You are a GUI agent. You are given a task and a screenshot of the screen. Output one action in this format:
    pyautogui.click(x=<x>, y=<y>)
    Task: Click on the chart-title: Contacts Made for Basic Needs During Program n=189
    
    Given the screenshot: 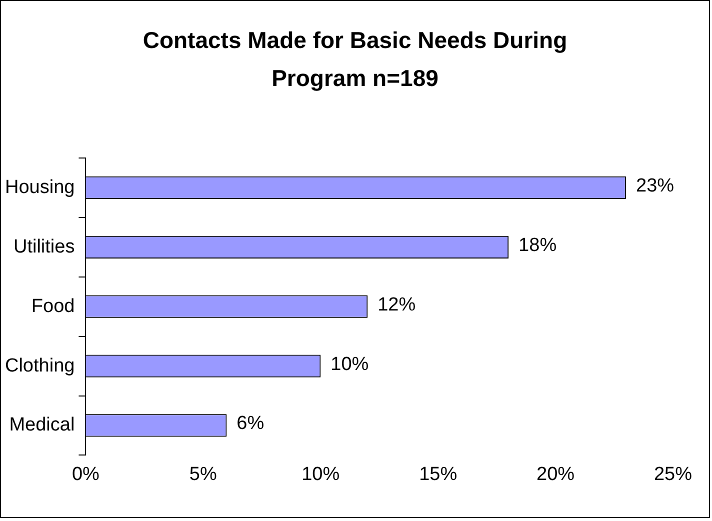 What is the action you would take?
    pyautogui.click(x=355, y=59)
    